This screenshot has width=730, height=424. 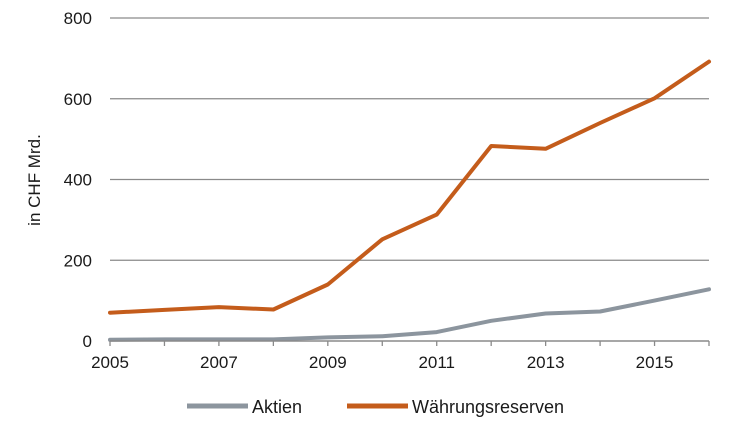 What do you see at coordinates (78, 99) in the screenshot?
I see `y-tick-label-600: 600` at bounding box center [78, 99].